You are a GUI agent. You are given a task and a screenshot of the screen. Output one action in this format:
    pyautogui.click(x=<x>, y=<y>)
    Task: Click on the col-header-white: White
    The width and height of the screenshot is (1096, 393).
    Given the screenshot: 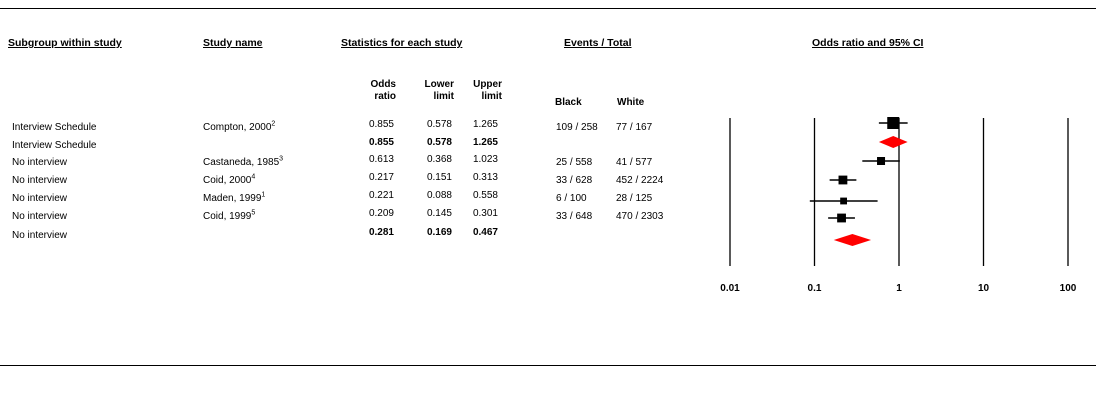 What is the action you would take?
    pyautogui.click(x=631, y=102)
    